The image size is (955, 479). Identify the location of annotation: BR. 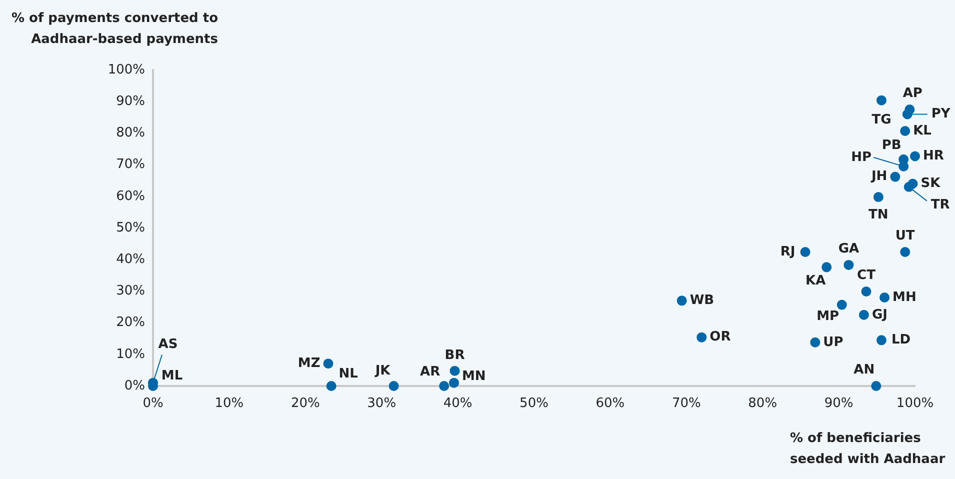
(454, 356).